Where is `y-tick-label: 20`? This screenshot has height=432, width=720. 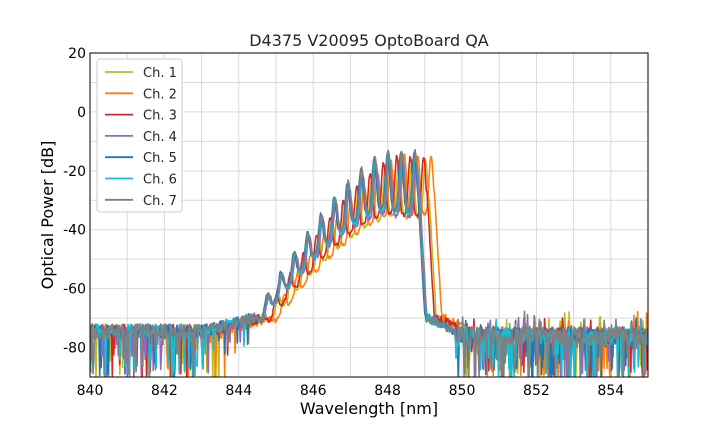 y-tick-label: 20 is located at coordinates (77, 54).